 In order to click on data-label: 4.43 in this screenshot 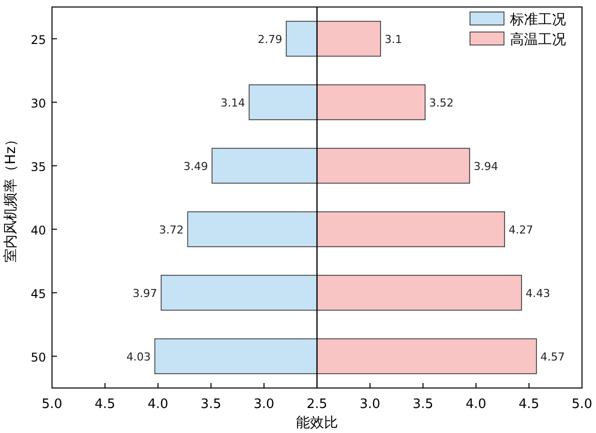, I will do `click(538, 293)`.